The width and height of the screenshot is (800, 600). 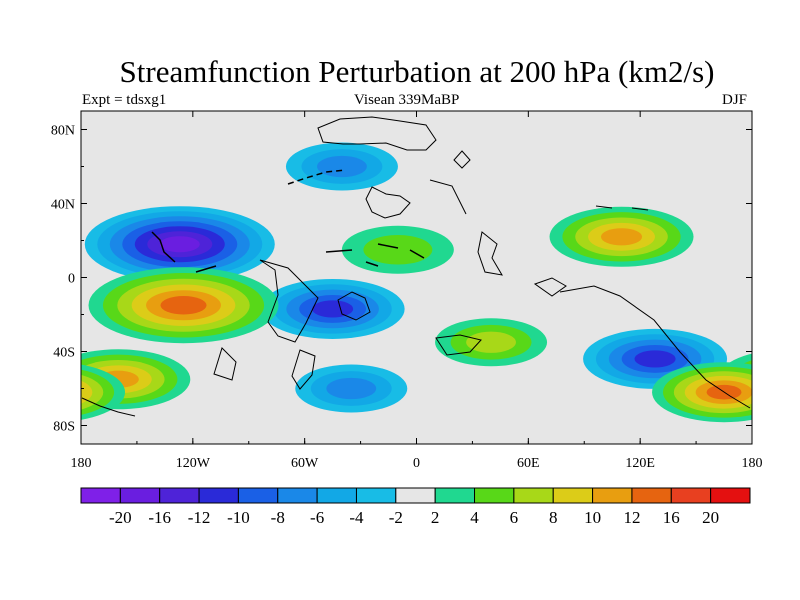 I want to click on field-high-southwest-pacific, so click(x=394, y=392).